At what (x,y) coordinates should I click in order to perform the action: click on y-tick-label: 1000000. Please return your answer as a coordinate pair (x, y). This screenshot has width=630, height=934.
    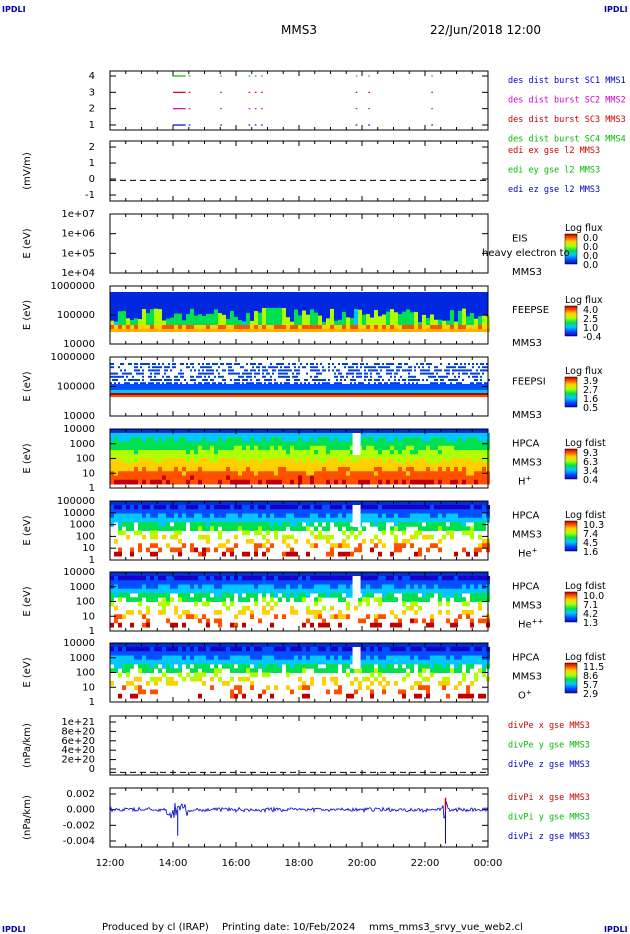
    Looking at the image, I should click on (72, 357).